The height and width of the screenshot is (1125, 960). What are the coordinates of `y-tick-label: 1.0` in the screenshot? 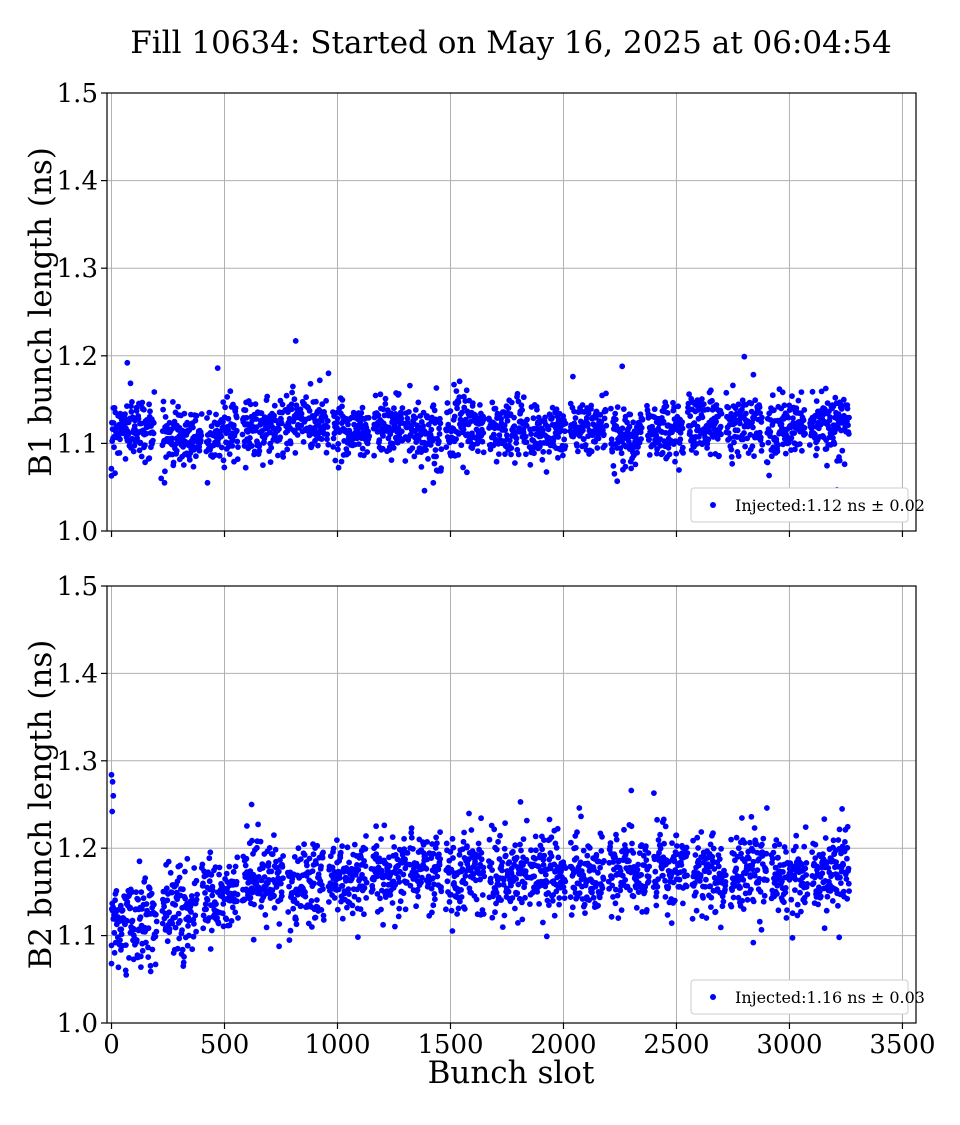 It's located at (77, 532).